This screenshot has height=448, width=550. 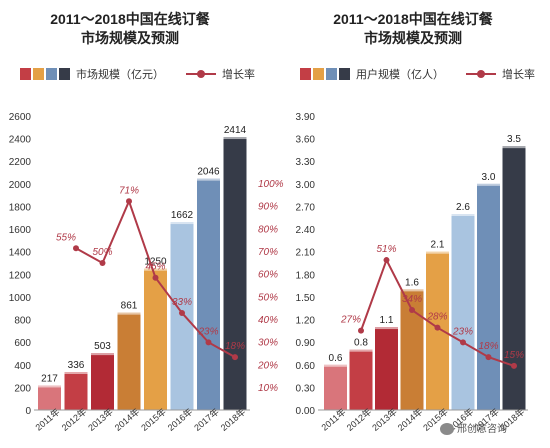 What do you see at coordinates (268, 320) in the screenshot?
I see `left-y2-tick-label: 40%` at bounding box center [268, 320].